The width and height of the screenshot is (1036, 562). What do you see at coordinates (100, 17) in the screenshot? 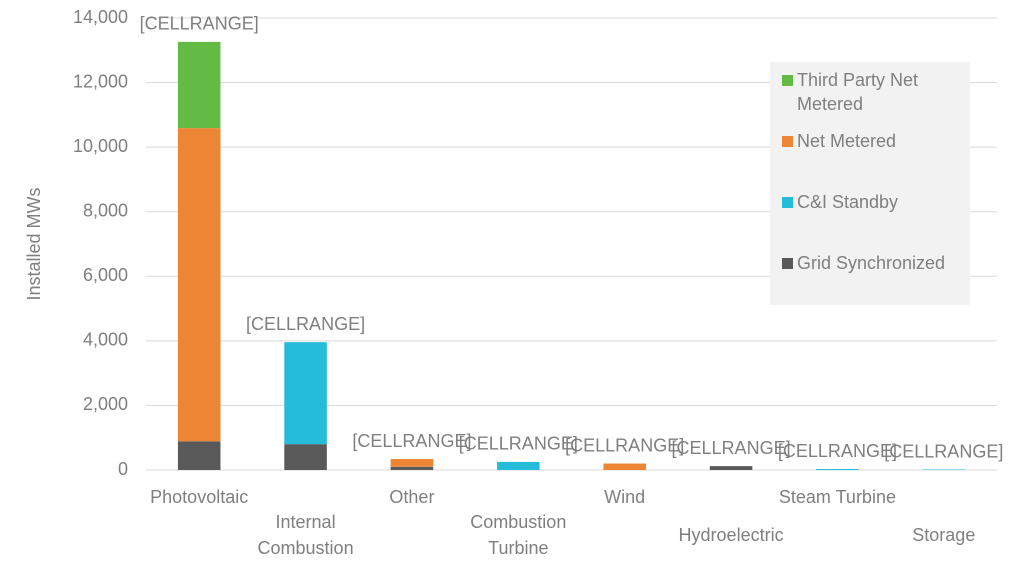
I see `y-tick-label: 14,000` at bounding box center [100, 17].